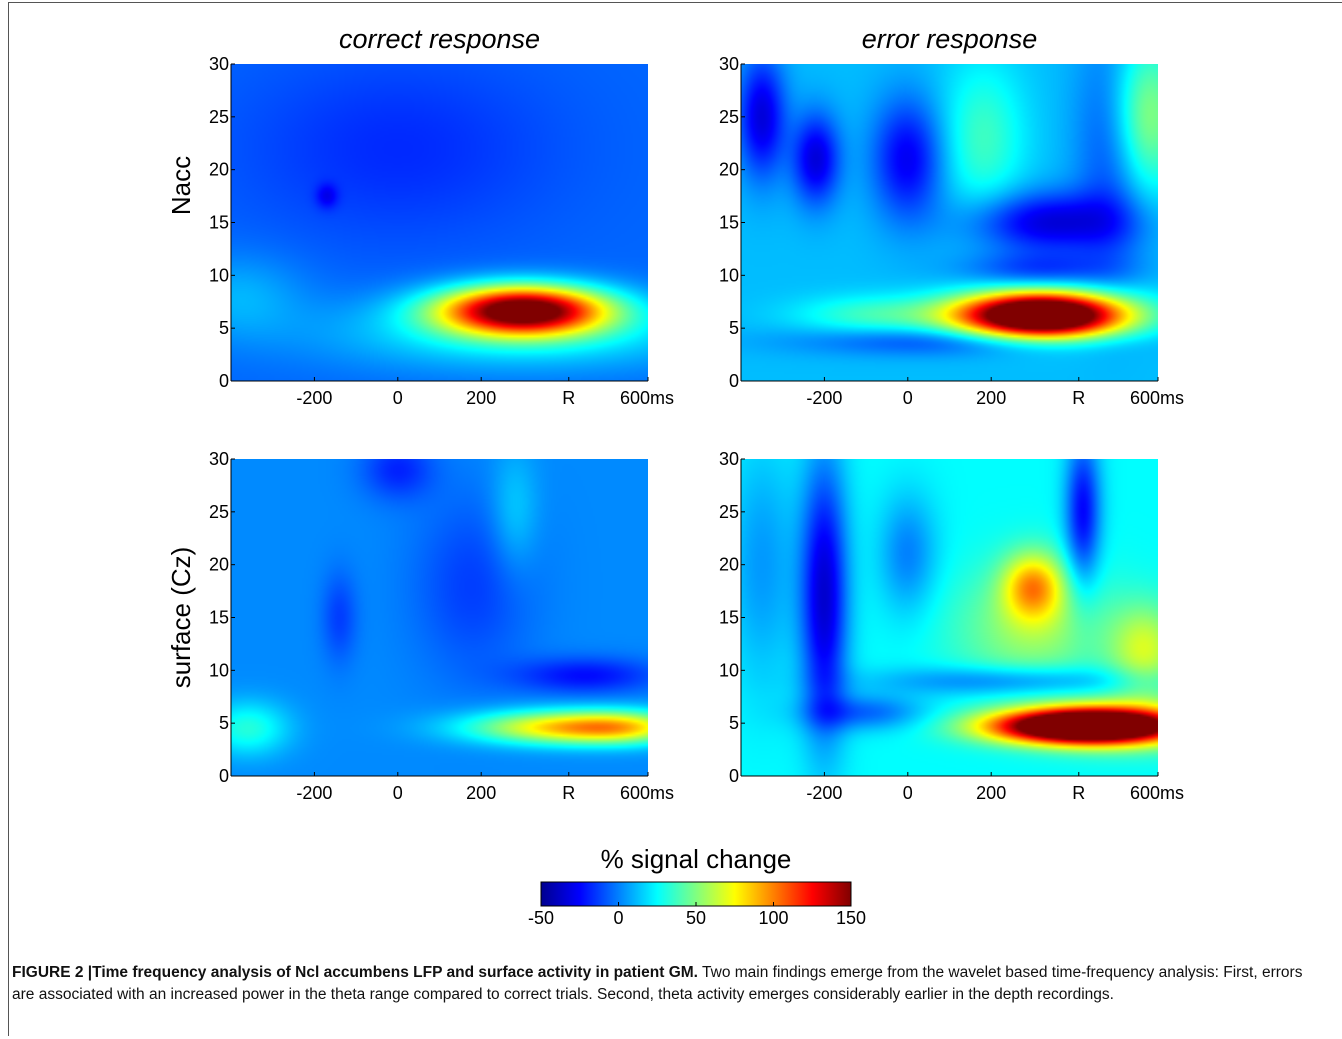 This screenshot has width=1342, height=1039. Describe the element at coordinates (696, 918) in the screenshot. I see `colorbar-tick-label: 50` at that location.